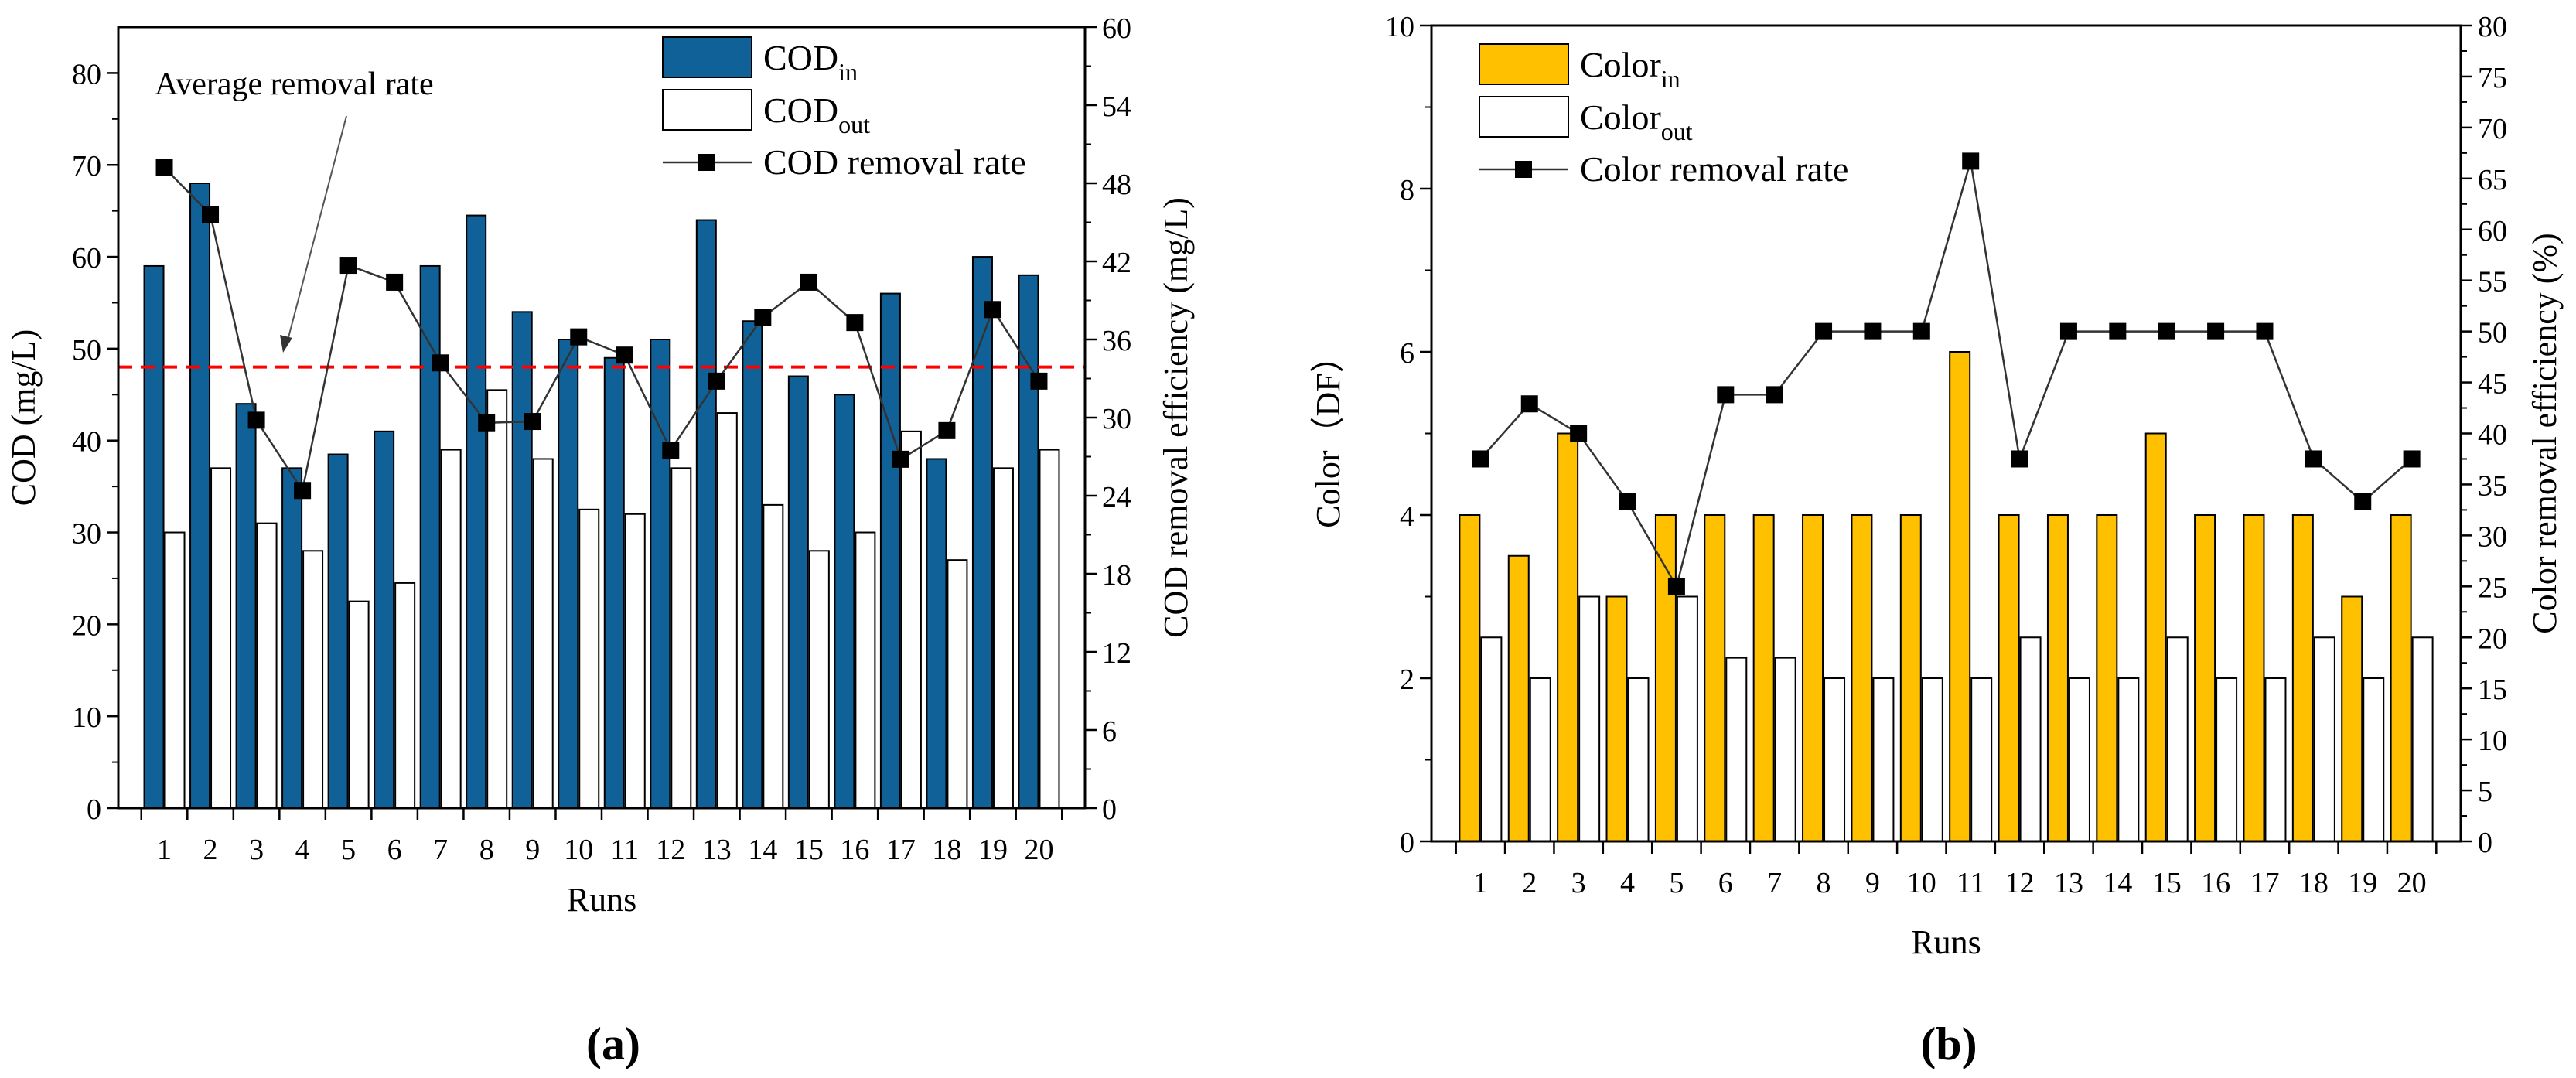 The width and height of the screenshot is (2576, 1078). I want to click on legend-name-in: COD, so click(801, 57).